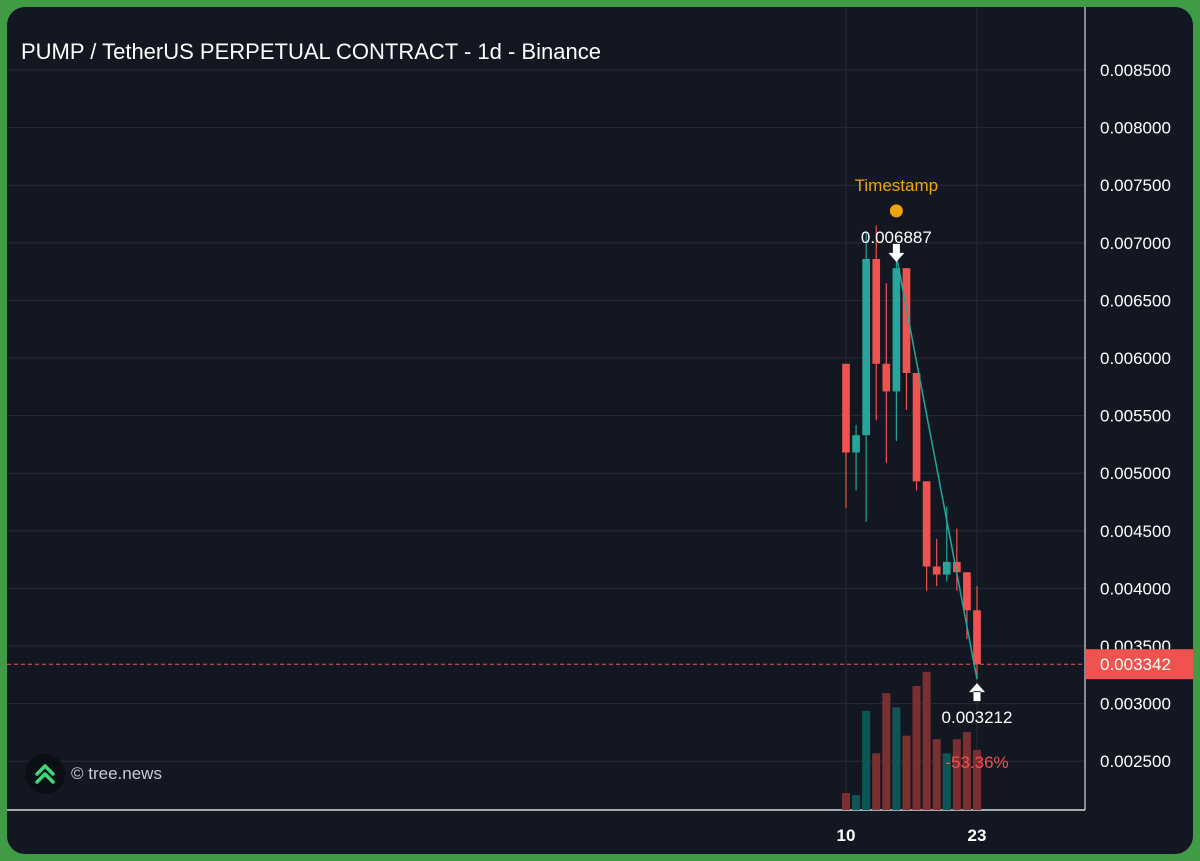 This screenshot has width=1200, height=861. I want to click on y-tick-label: 0.006000, so click(1135, 358).